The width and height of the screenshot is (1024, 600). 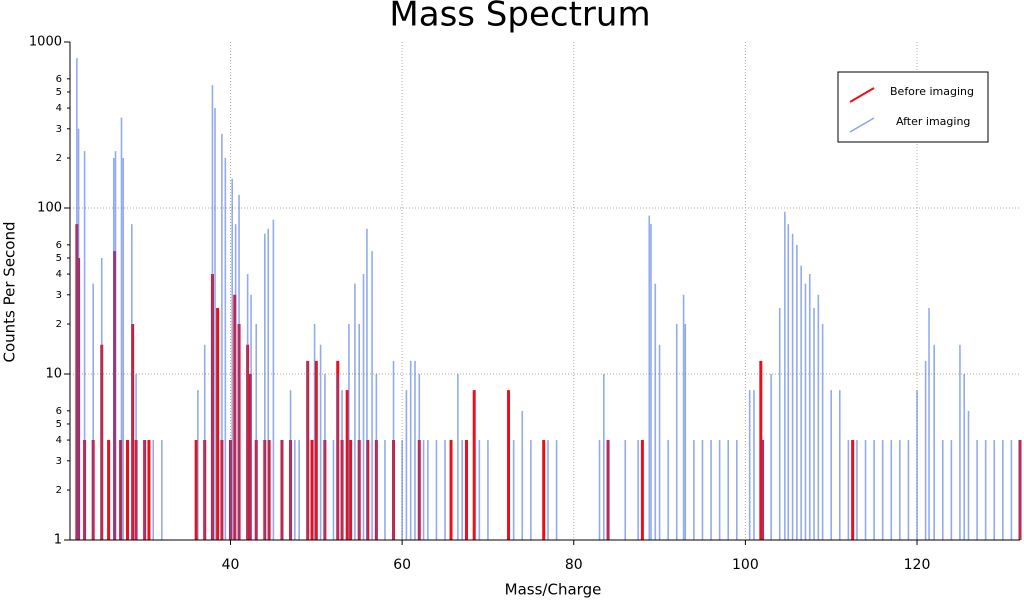 I want to click on y-tick-label: 100, so click(x=49, y=208).